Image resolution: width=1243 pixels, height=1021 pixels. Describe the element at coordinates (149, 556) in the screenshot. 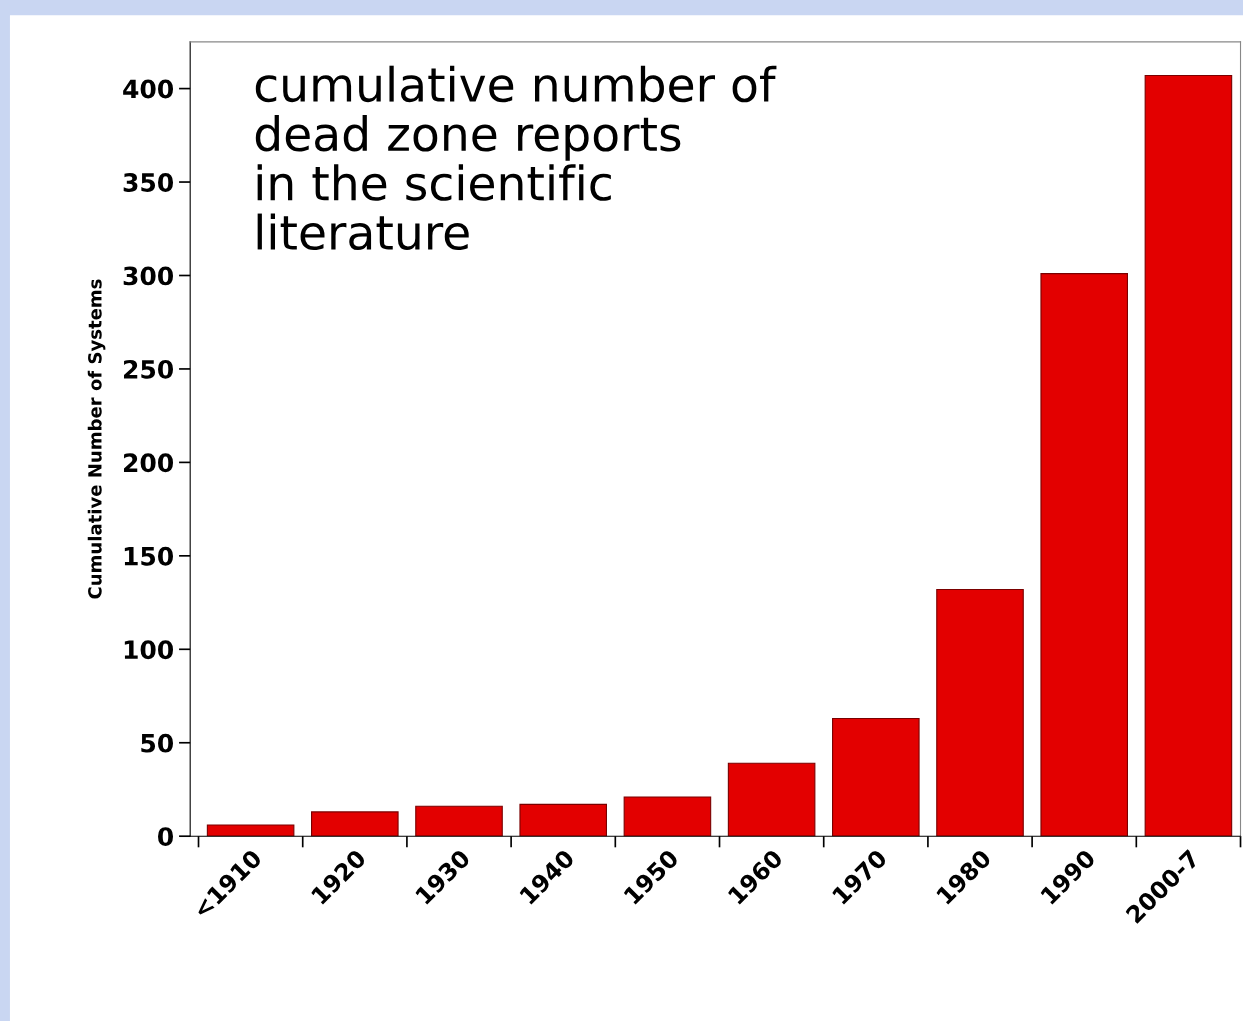

I see `y-tick-label: 150` at that location.